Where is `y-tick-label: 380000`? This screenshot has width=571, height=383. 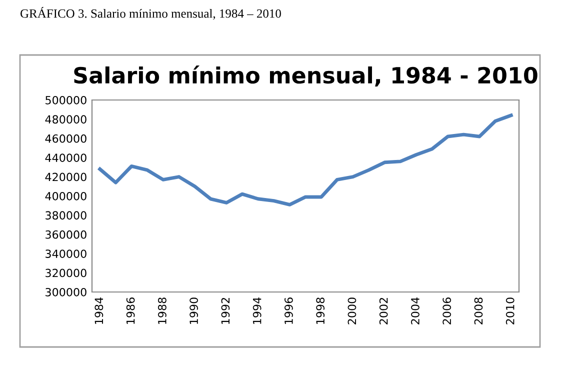
y-tick-label: 380000 is located at coordinates (66, 215).